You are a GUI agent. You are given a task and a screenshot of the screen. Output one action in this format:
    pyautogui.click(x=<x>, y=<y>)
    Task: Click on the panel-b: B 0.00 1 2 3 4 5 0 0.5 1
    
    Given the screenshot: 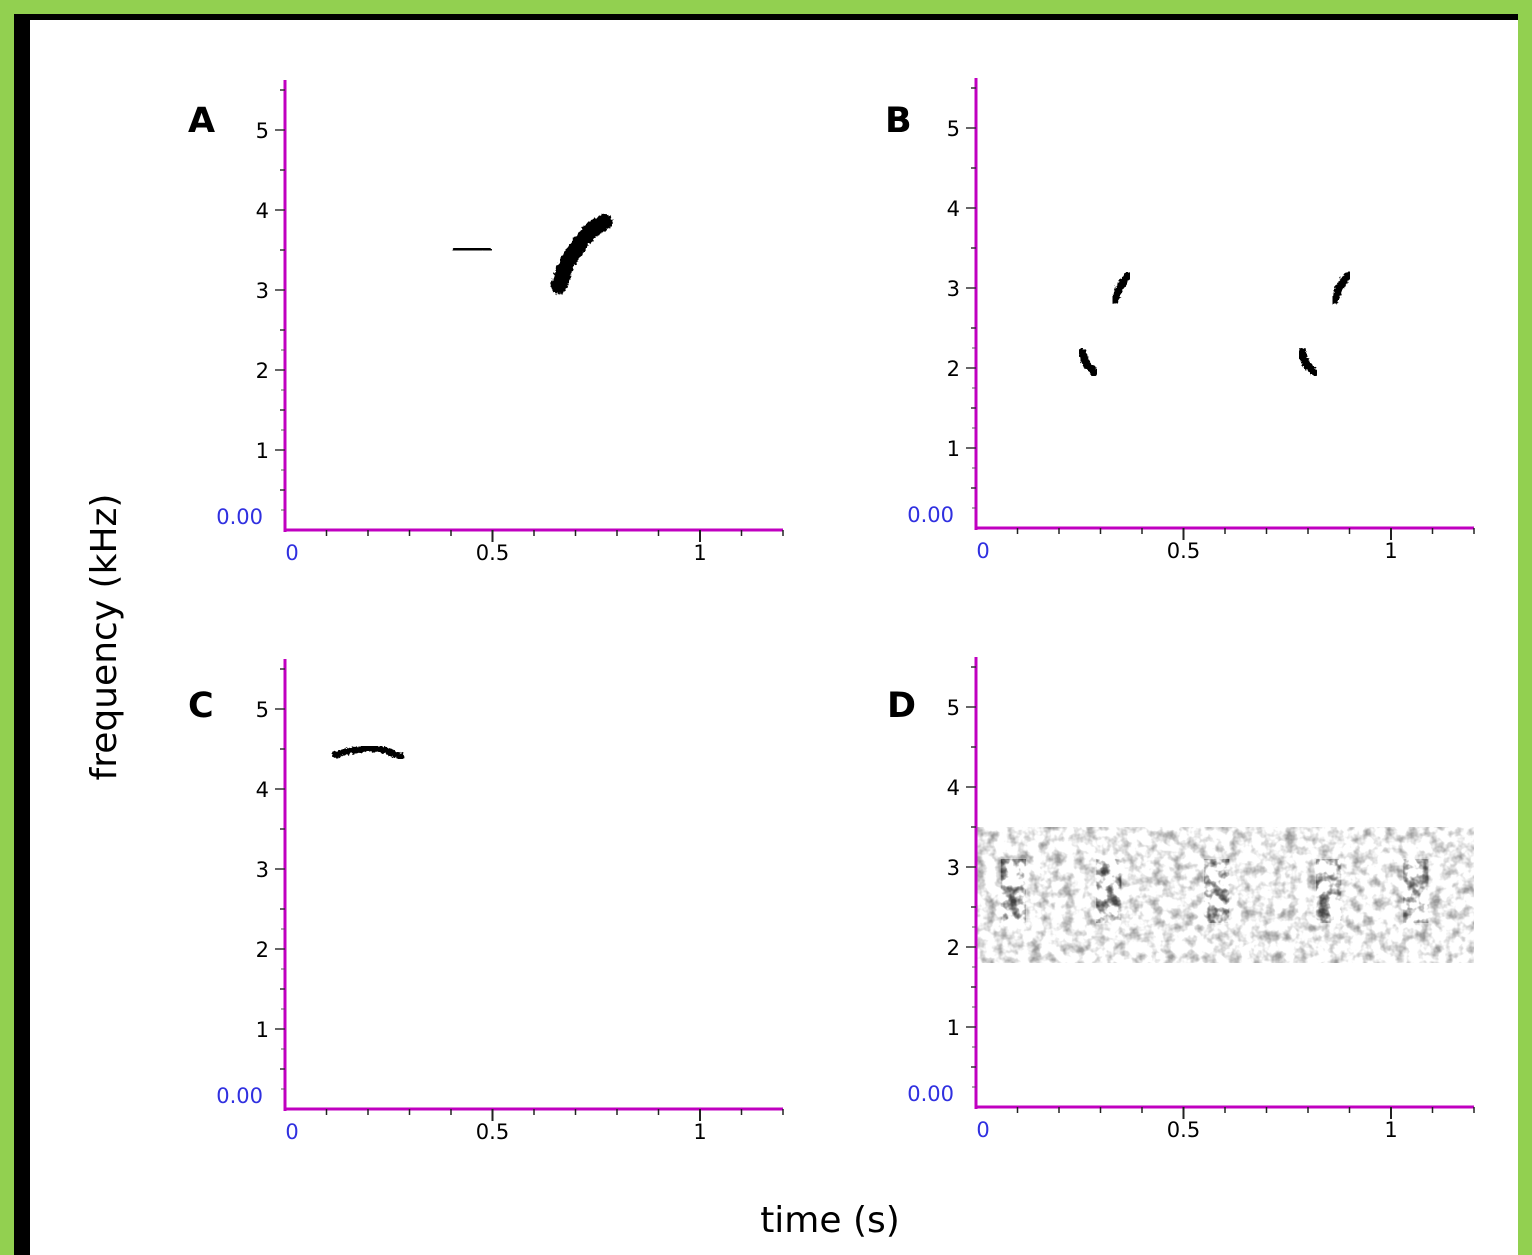 What is the action you would take?
    pyautogui.click(x=1180, y=320)
    